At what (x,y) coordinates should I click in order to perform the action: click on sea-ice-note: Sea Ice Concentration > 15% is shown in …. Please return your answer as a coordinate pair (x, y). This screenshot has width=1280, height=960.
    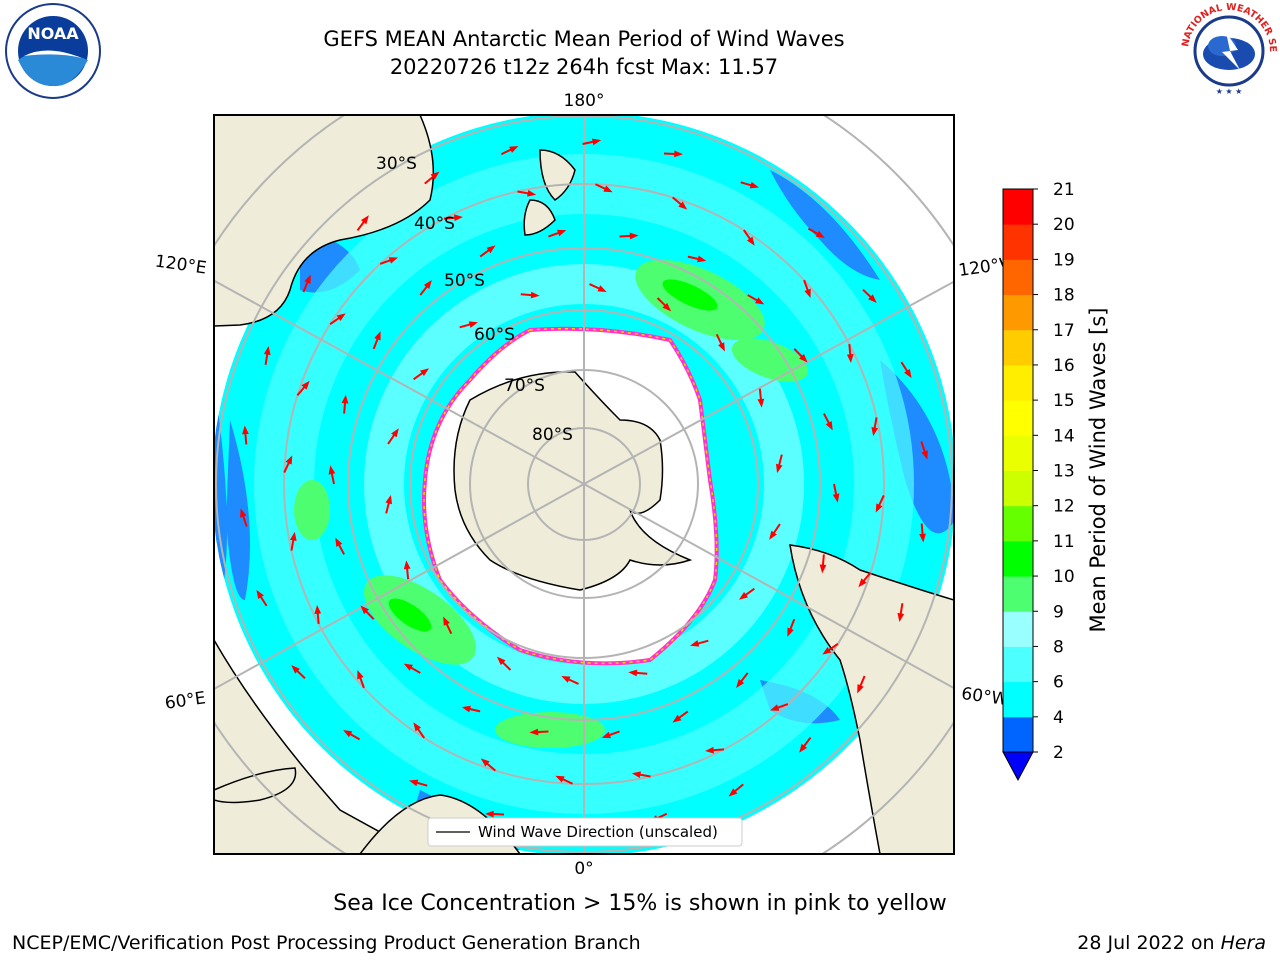
    Looking at the image, I should click on (640, 903).